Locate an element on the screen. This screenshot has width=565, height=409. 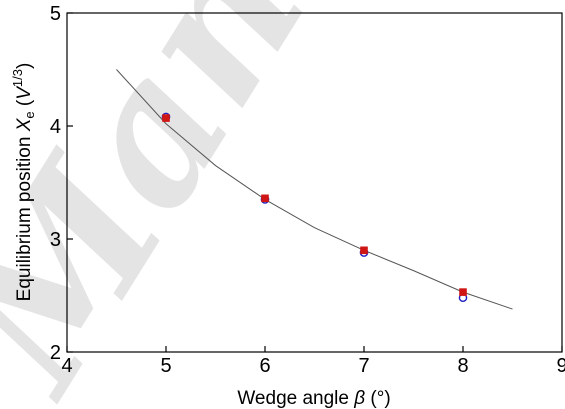
x-tick-label: 5 is located at coordinates (165, 366).